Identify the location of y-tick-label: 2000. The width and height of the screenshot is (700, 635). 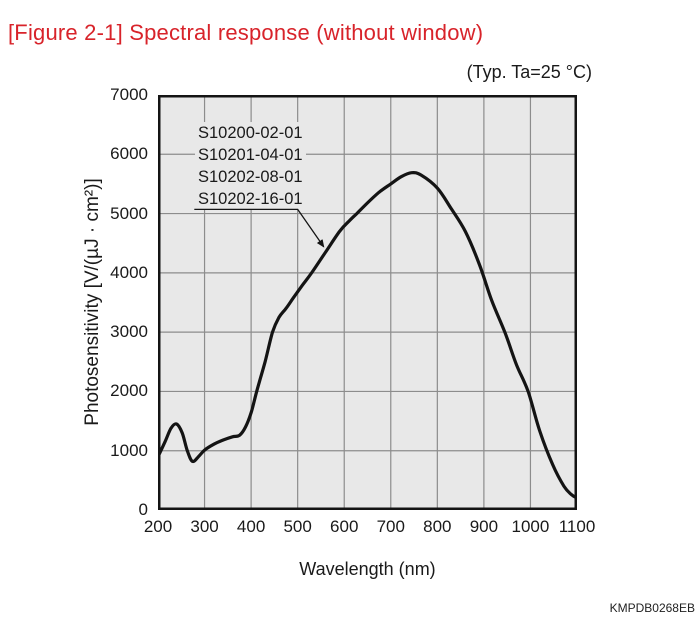
(129, 391).